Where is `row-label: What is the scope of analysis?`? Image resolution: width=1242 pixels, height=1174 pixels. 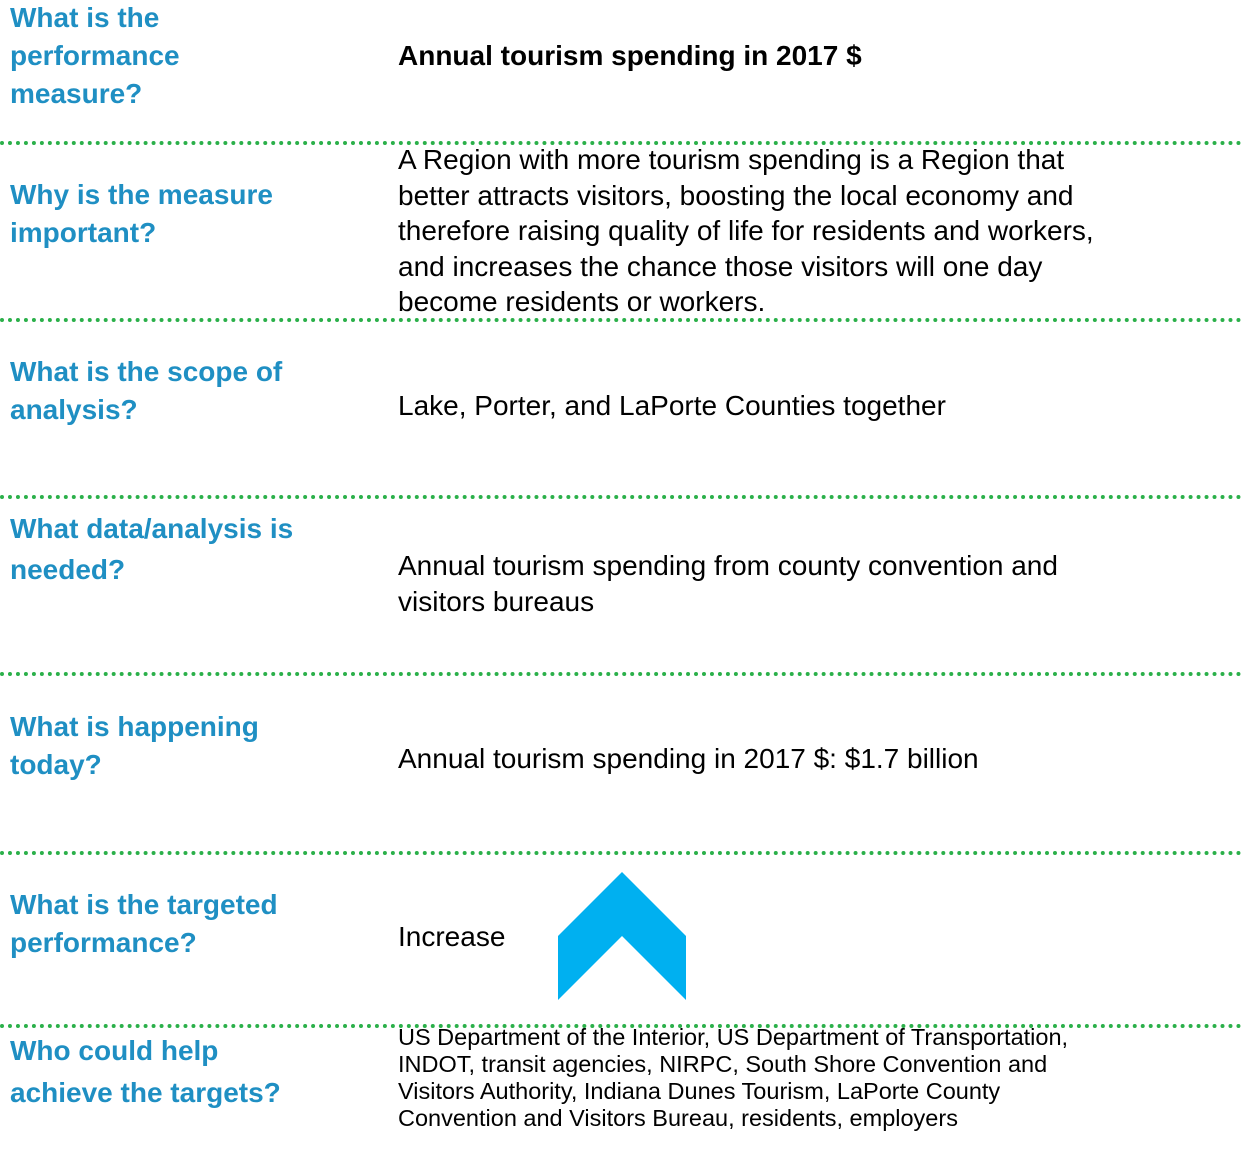 row-label: What is the scope of analysis? is located at coordinates (146, 391).